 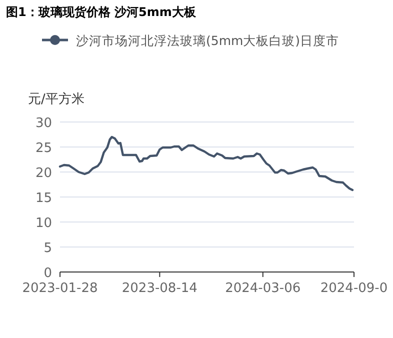 What do you see at coordinates (43, 173) in the screenshot?
I see `y-tick-label: 20` at bounding box center [43, 173].